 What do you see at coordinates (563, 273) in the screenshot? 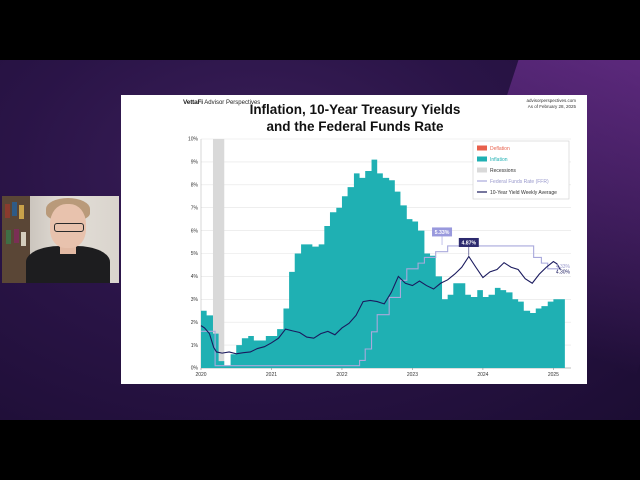
I see `end-value-label: 4.30%` at bounding box center [563, 273].